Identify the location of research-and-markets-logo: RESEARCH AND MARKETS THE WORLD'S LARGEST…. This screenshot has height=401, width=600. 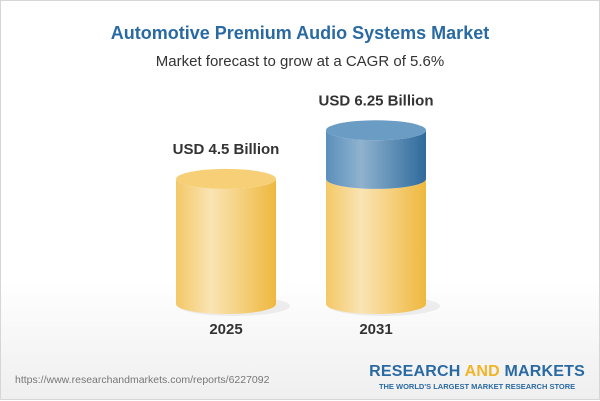
(477, 377).